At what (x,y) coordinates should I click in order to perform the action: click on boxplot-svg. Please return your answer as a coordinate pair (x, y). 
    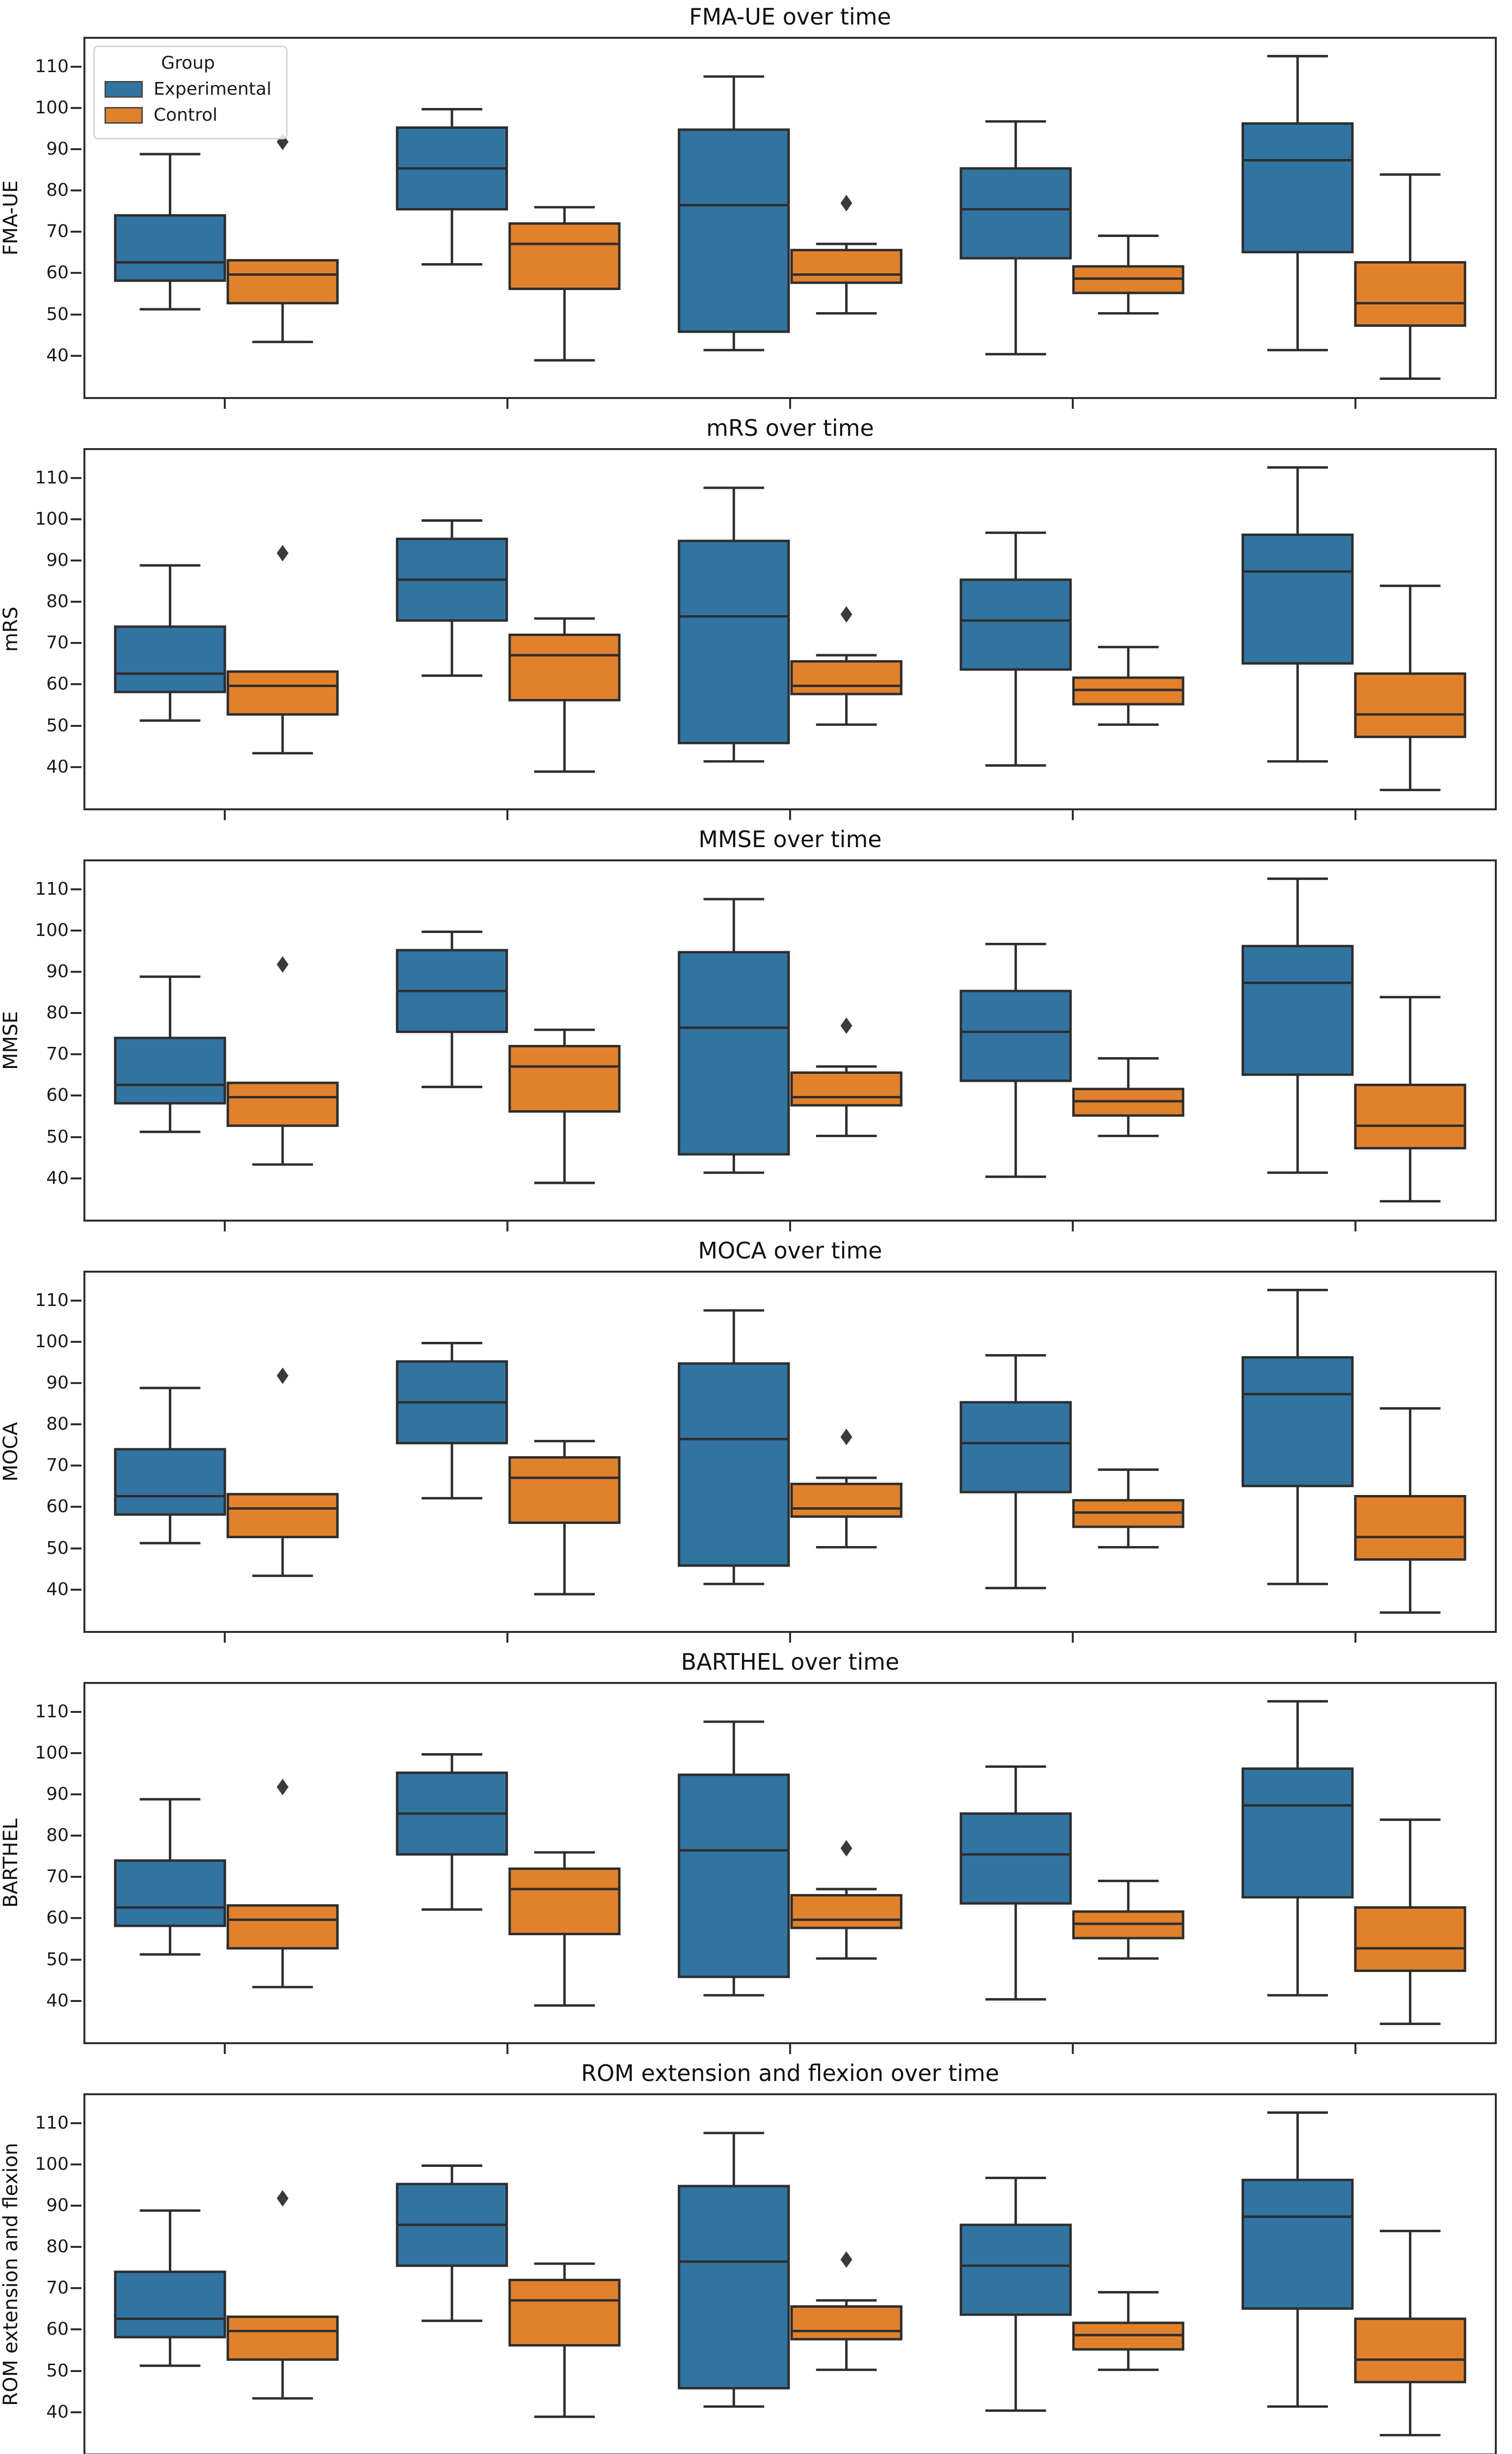
    Looking at the image, I should click on (790, 2274).